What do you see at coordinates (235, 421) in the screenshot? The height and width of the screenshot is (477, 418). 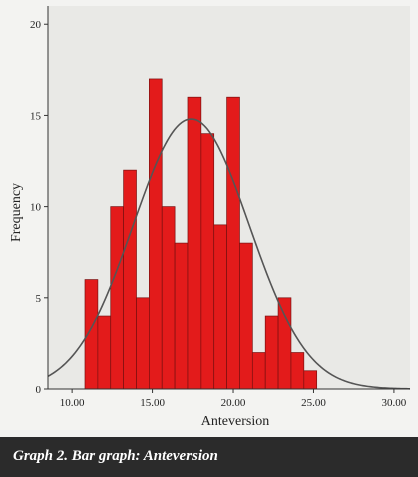 I see `x-axis-label: Anteversion` at bounding box center [235, 421].